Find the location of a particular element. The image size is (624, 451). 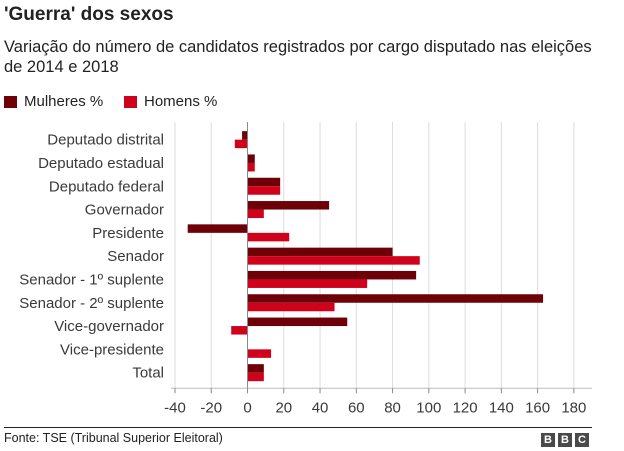

x-tick-label: -20 is located at coordinates (211, 407).